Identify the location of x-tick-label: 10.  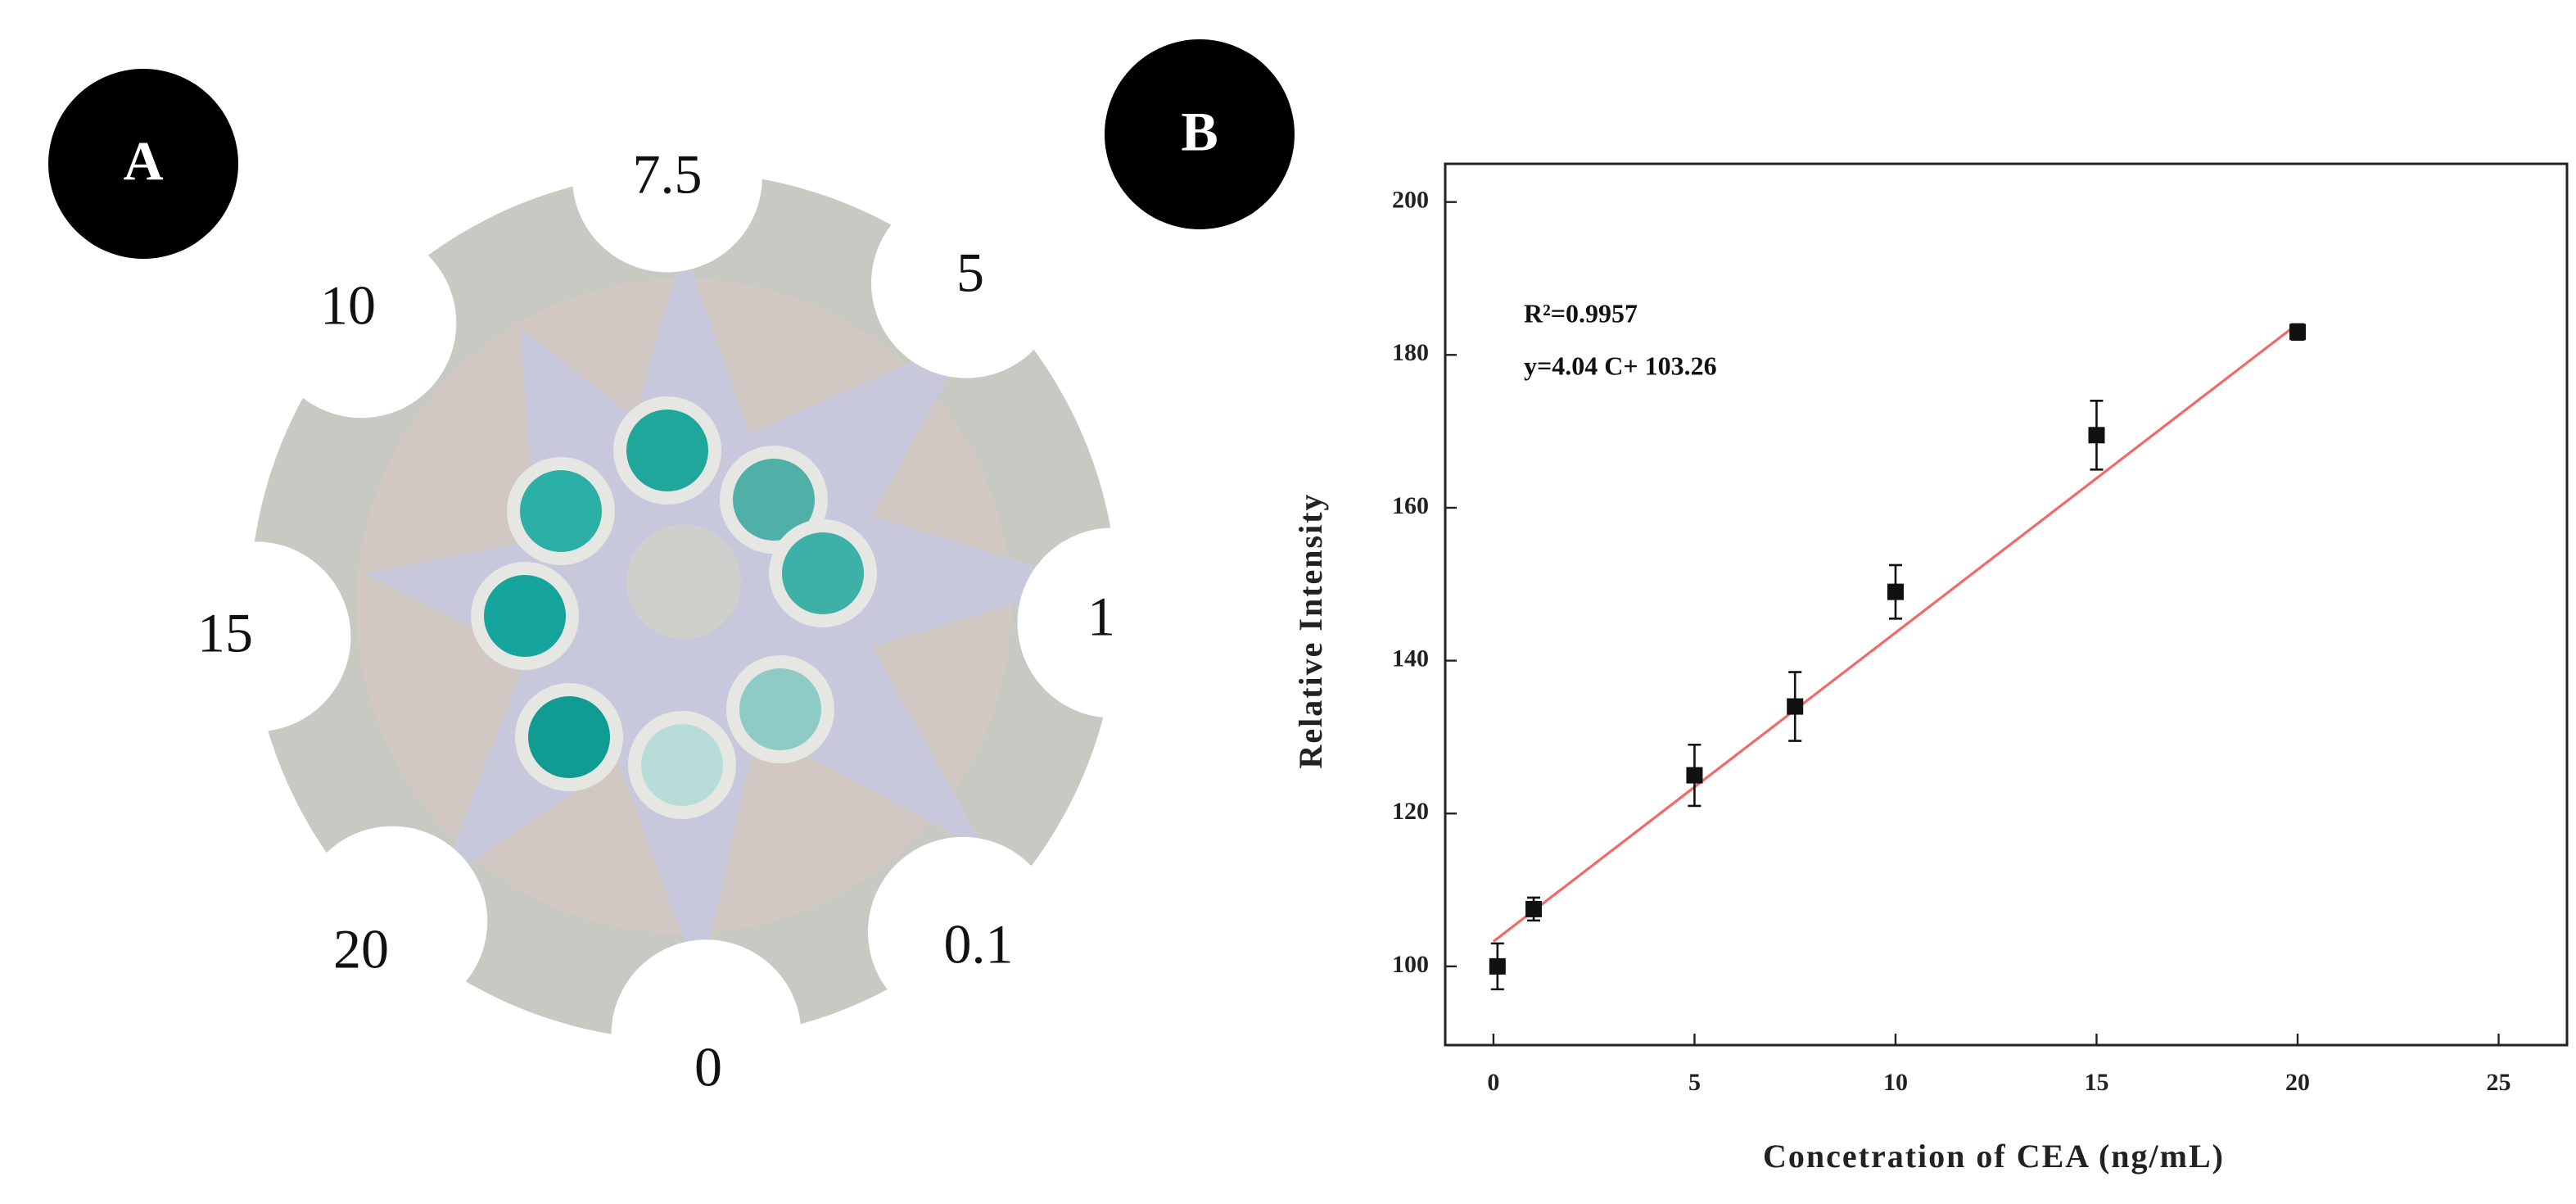
(1895, 1082).